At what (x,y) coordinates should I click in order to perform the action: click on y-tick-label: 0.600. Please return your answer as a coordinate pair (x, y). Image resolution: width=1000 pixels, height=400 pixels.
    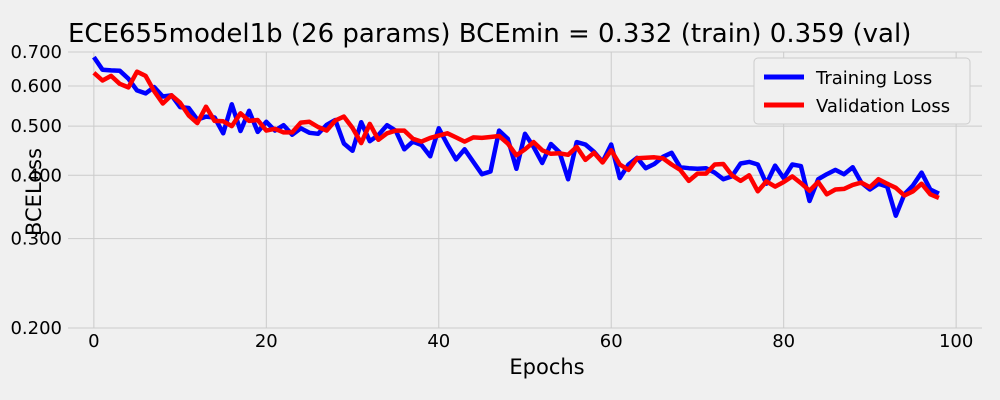
    Looking at the image, I should click on (36, 86).